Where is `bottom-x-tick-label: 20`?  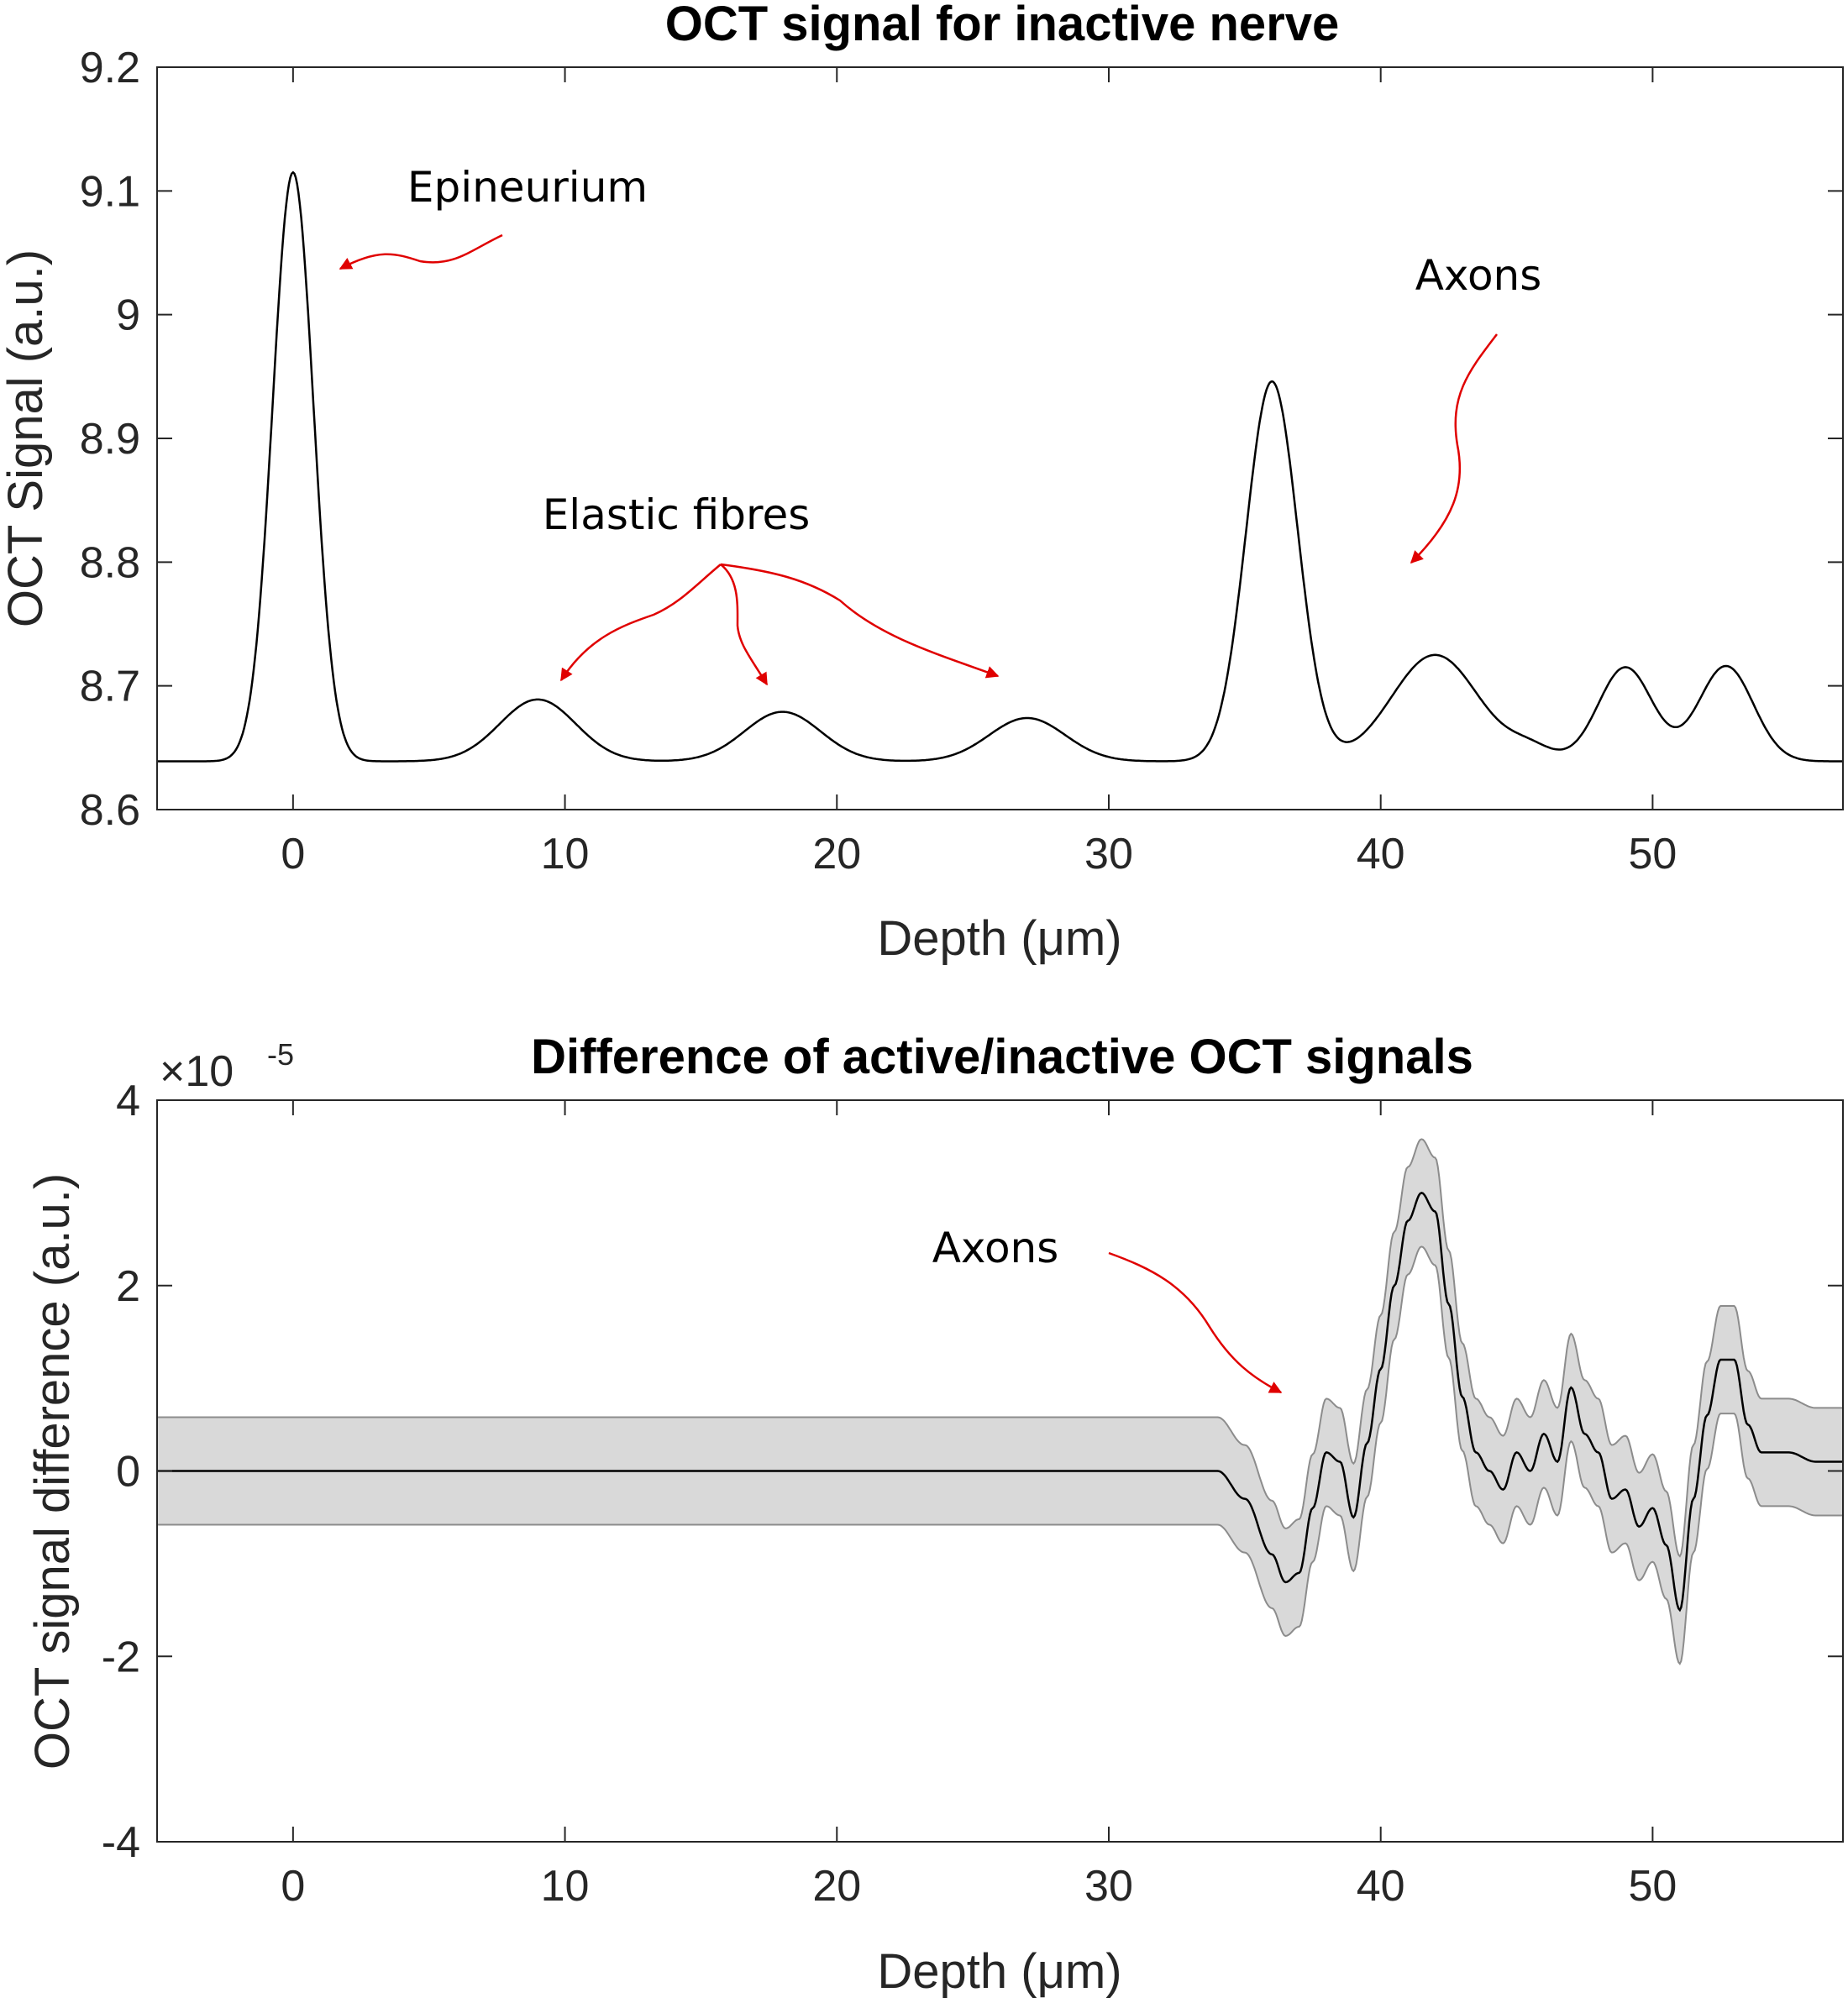 bottom-x-tick-label: 20 is located at coordinates (836, 1886).